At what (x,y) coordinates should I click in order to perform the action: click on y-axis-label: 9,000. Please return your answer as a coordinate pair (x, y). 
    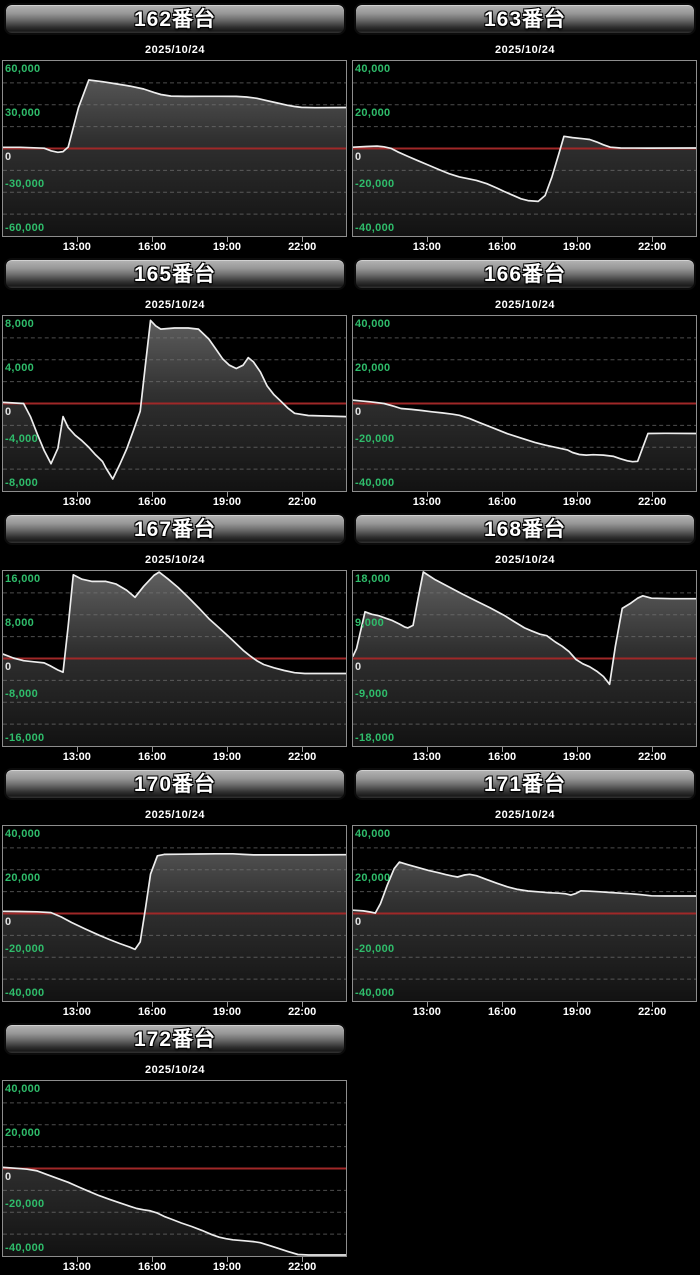
    Looking at the image, I should click on (370, 623).